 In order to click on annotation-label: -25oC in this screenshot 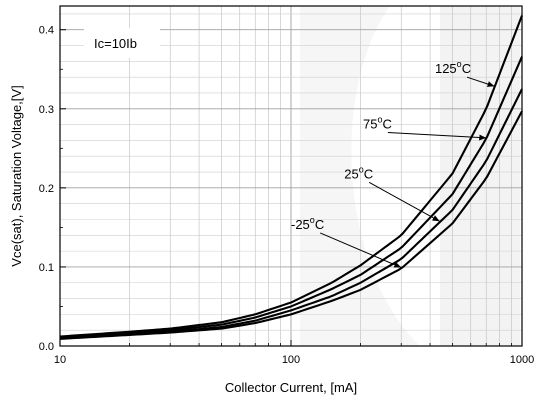, I will do `click(307, 223)`.